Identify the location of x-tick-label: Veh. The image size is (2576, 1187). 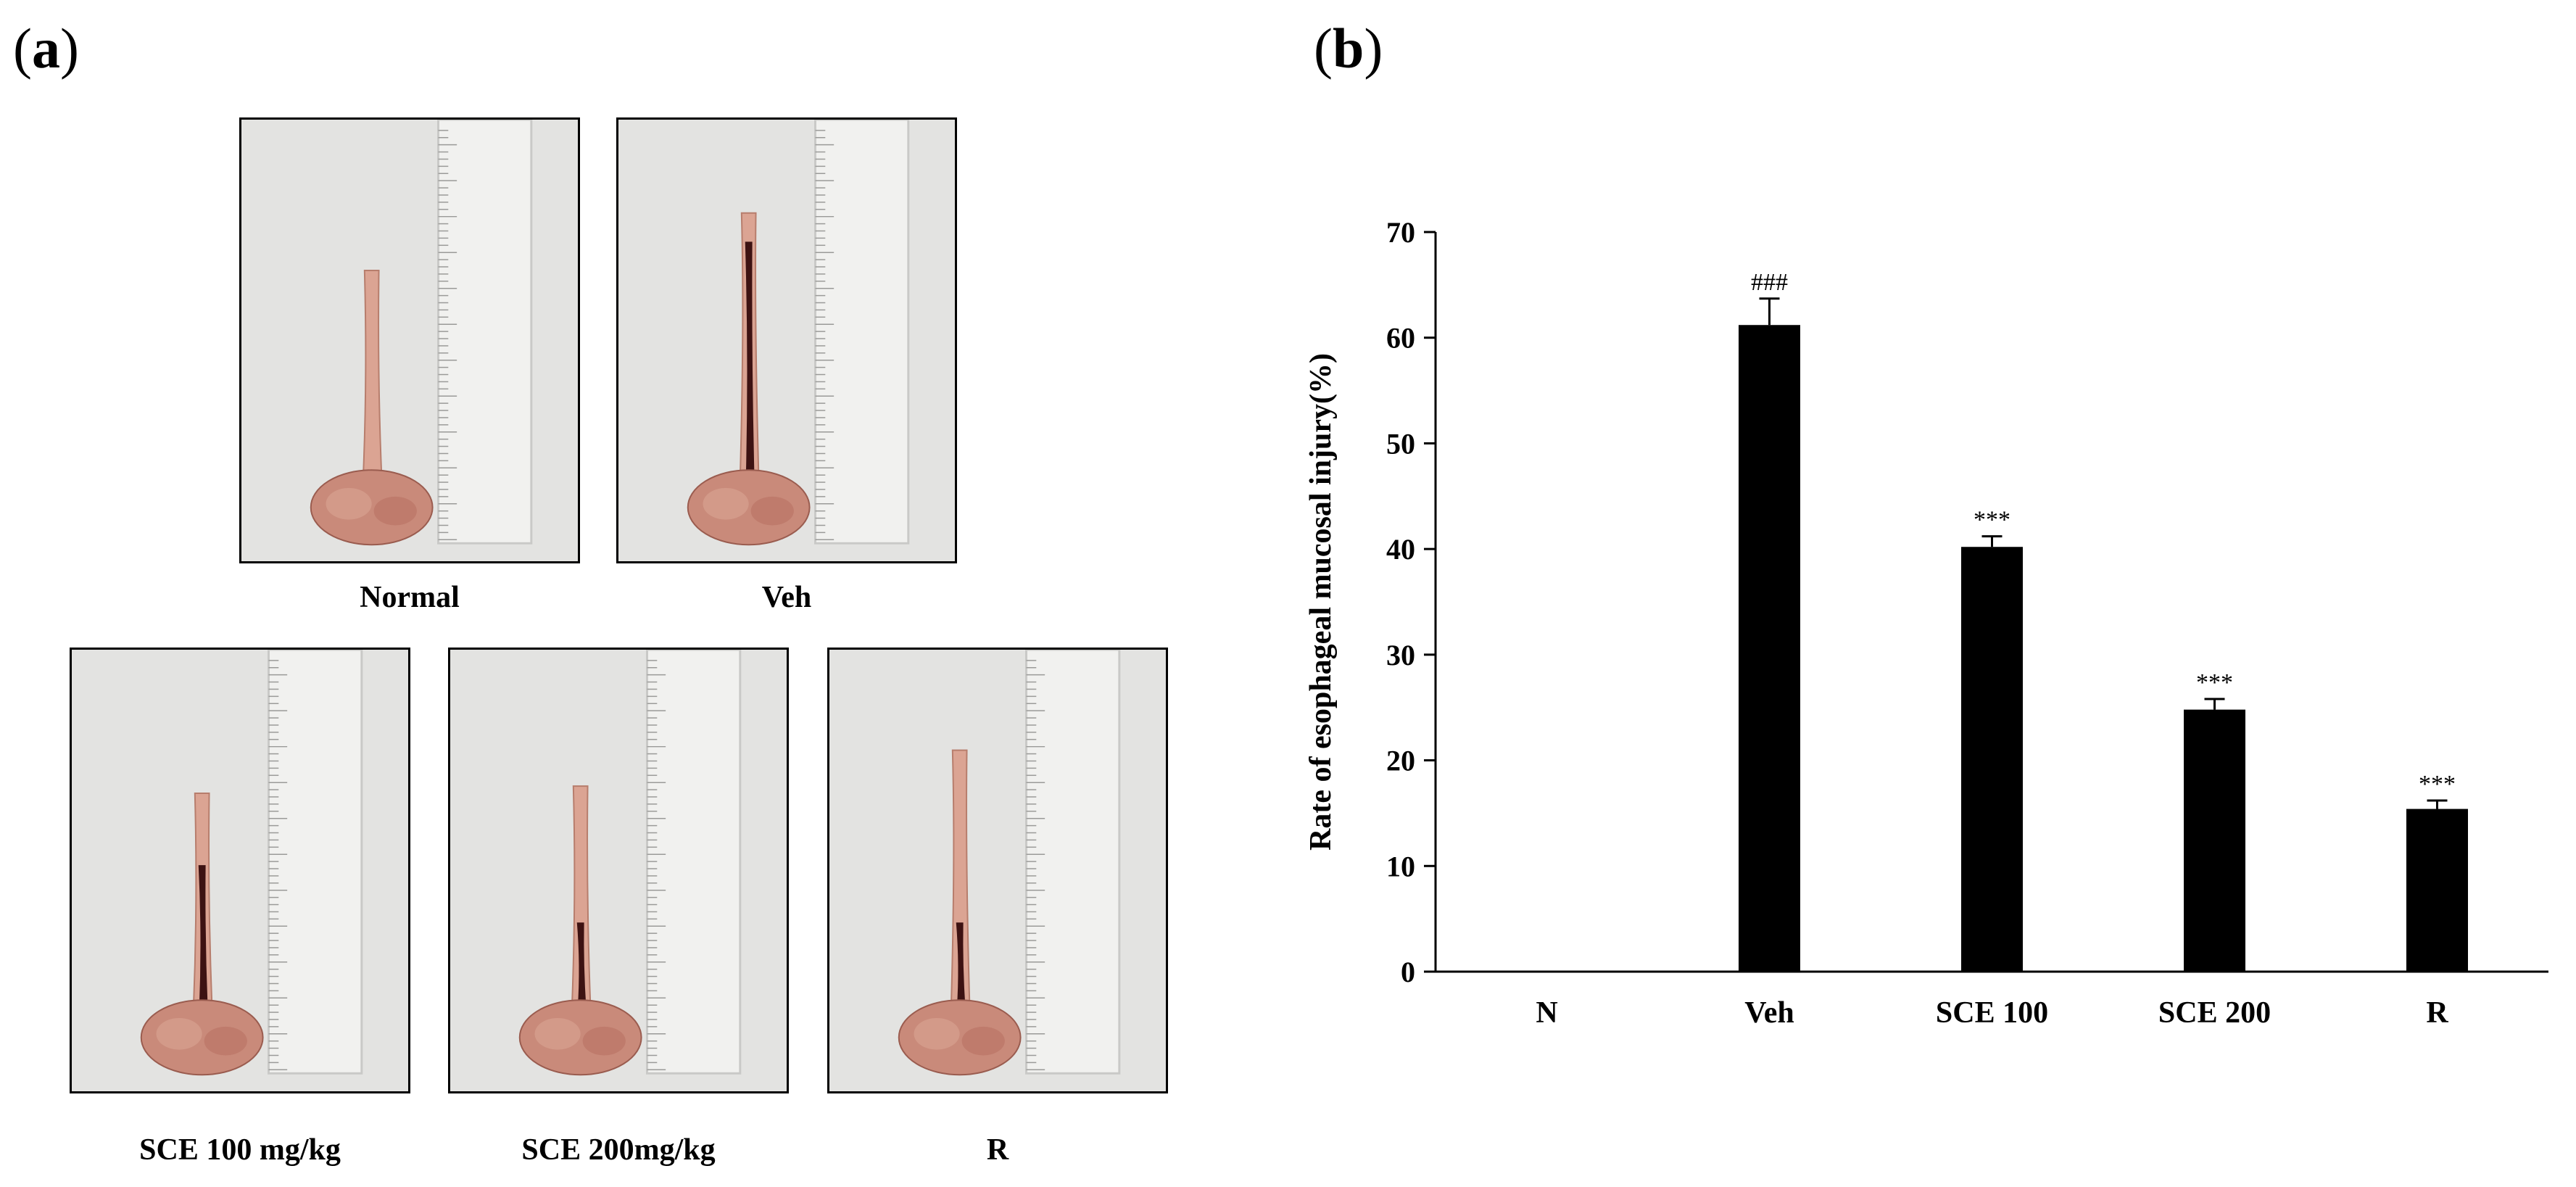
(1769, 1013).